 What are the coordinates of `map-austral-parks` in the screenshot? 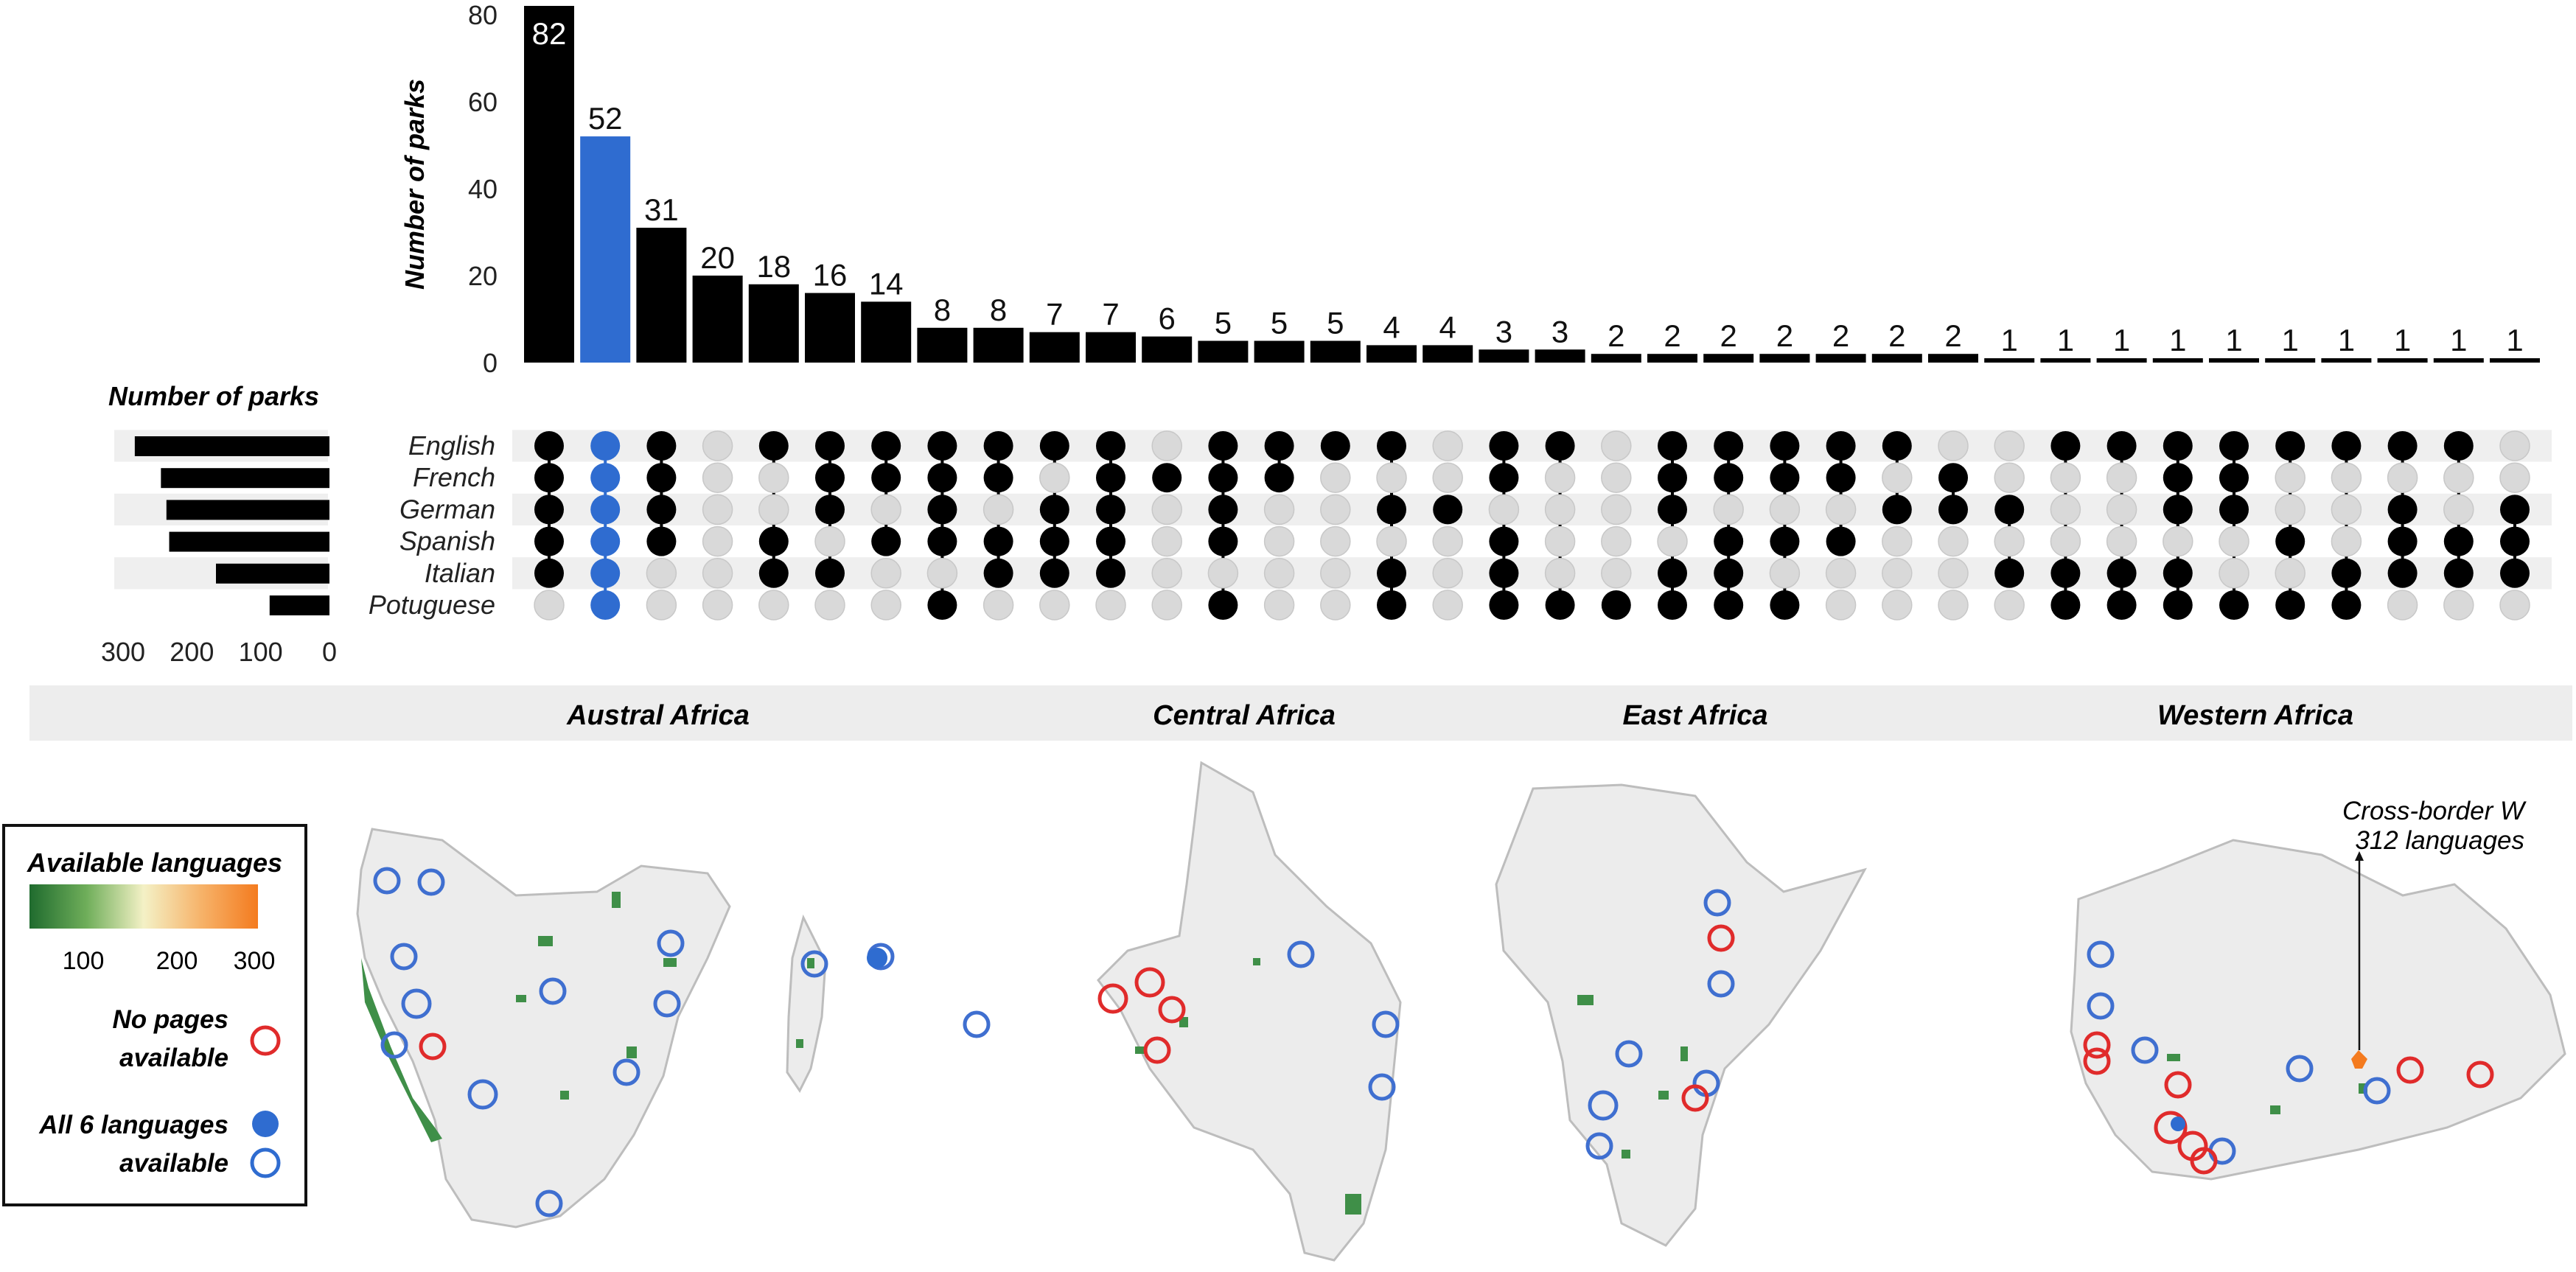 It's located at (587, 1017).